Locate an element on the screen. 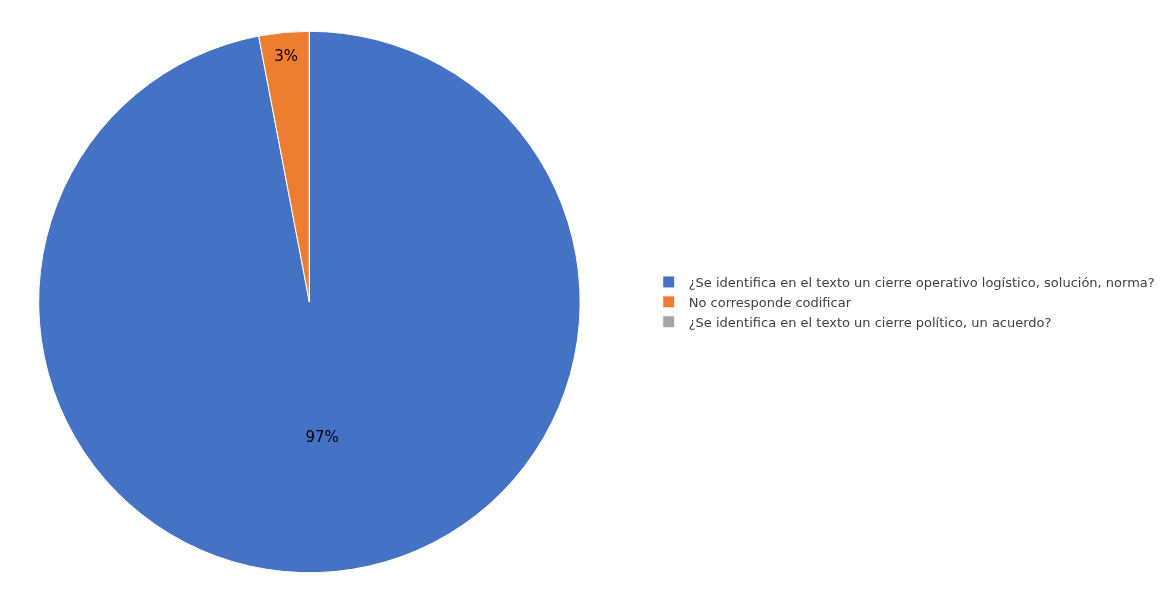 Image resolution: width=1170 pixels, height=604 pixels. legend-label: ¿Se identifica en el texto un cierre operativo logístico, solución, norma? is located at coordinates (921, 283).